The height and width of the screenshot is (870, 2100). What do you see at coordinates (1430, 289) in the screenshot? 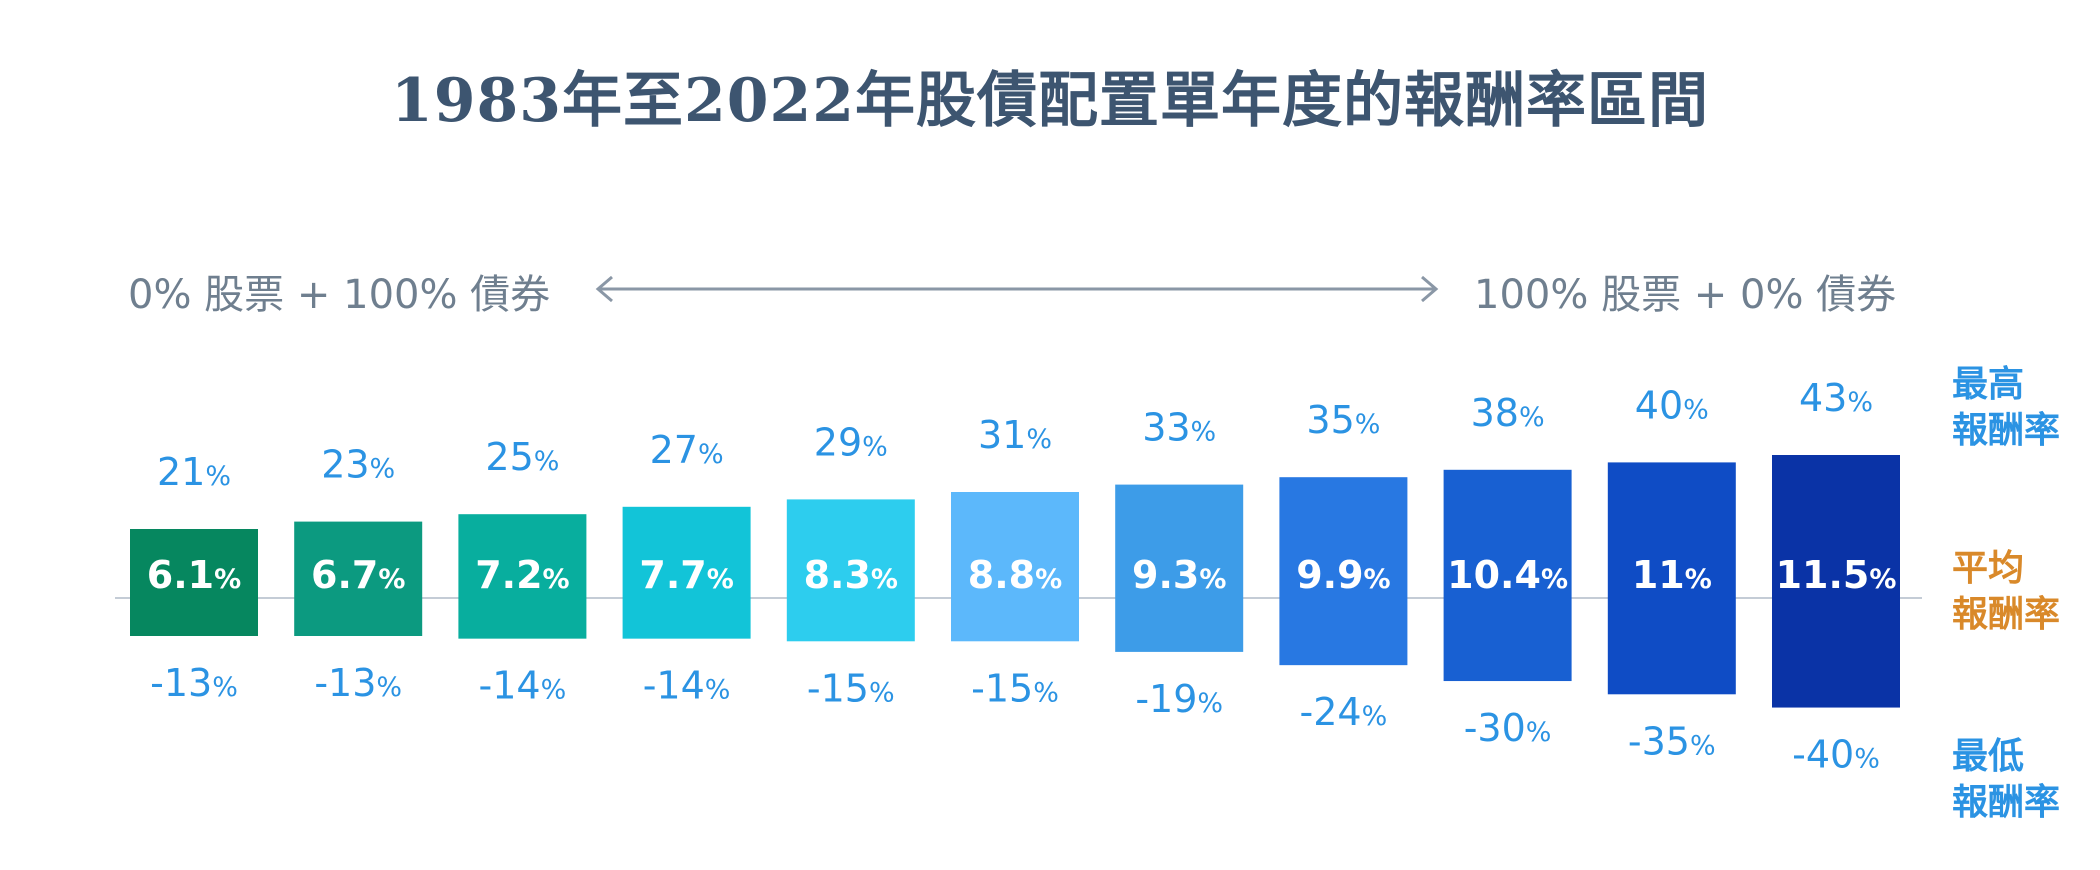
I see `range-arrow-right-icon` at bounding box center [1430, 289].